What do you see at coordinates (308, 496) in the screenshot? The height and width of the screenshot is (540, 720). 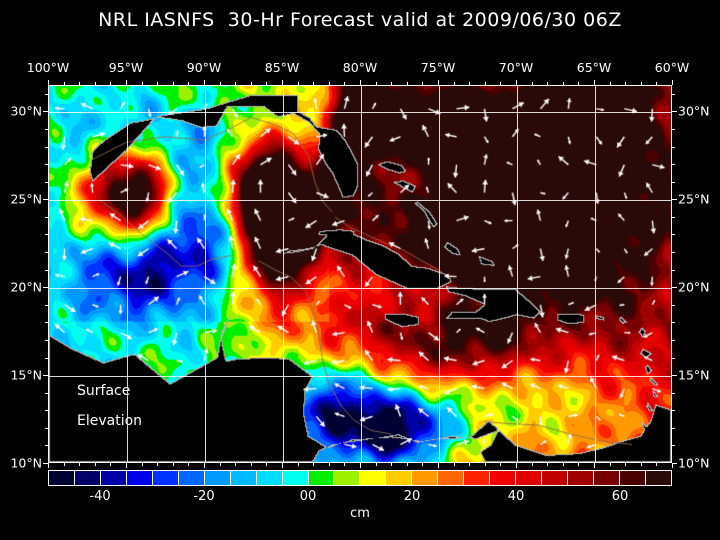 I see `colorbar-tick-2: 00` at bounding box center [308, 496].